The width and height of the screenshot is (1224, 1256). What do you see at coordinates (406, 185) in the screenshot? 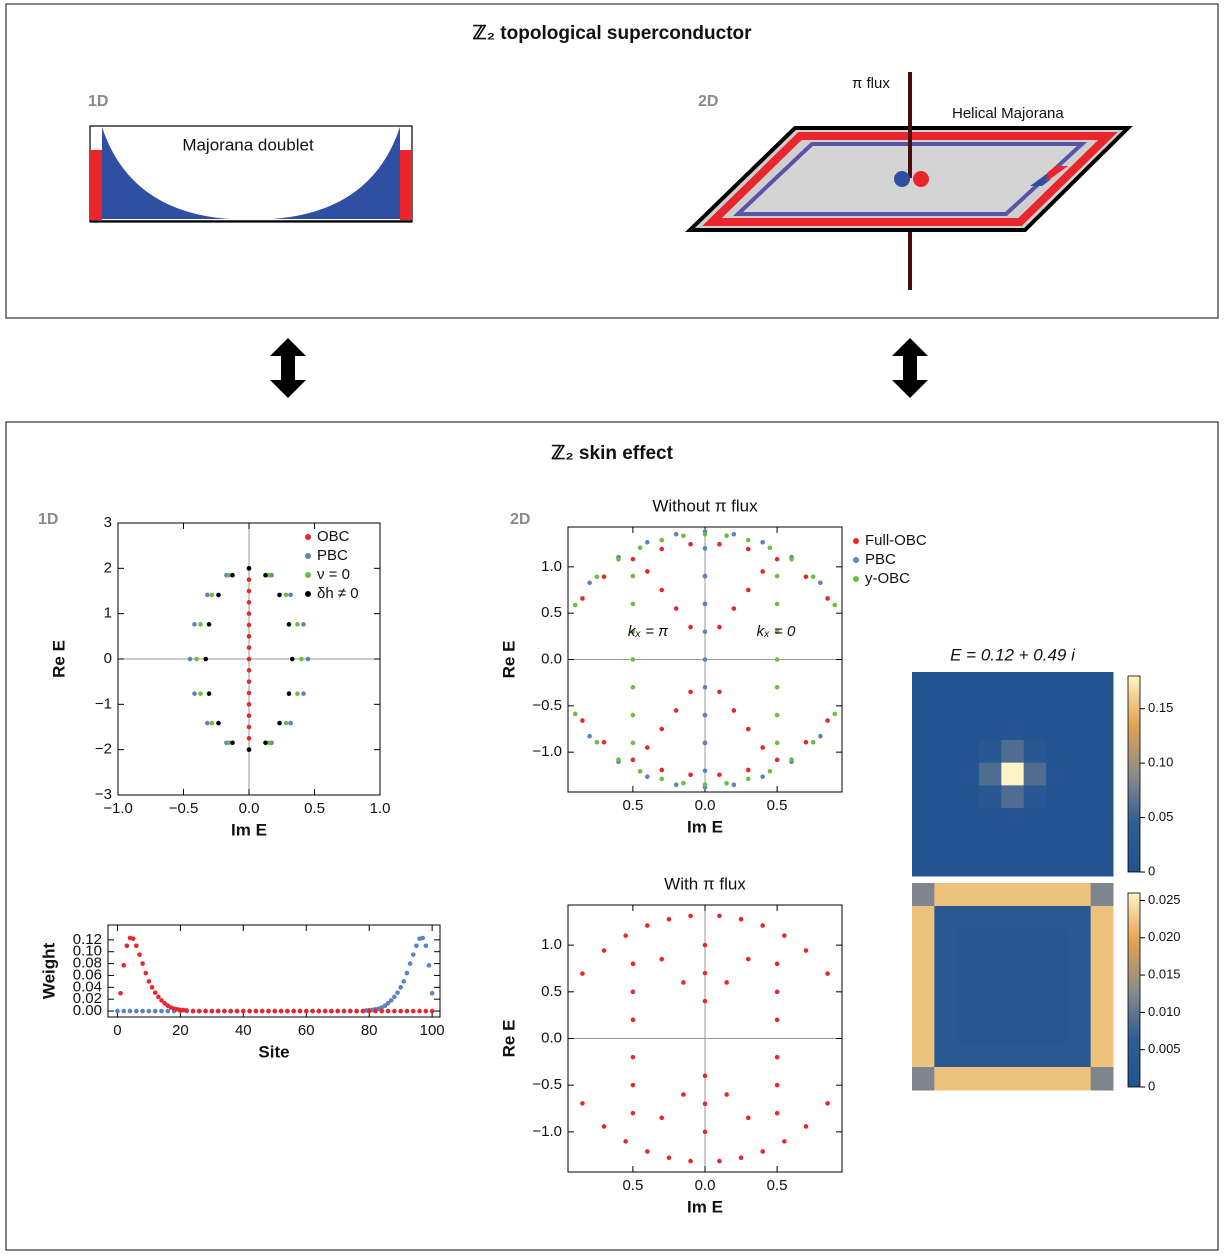
I see `right-red-mode` at bounding box center [406, 185].